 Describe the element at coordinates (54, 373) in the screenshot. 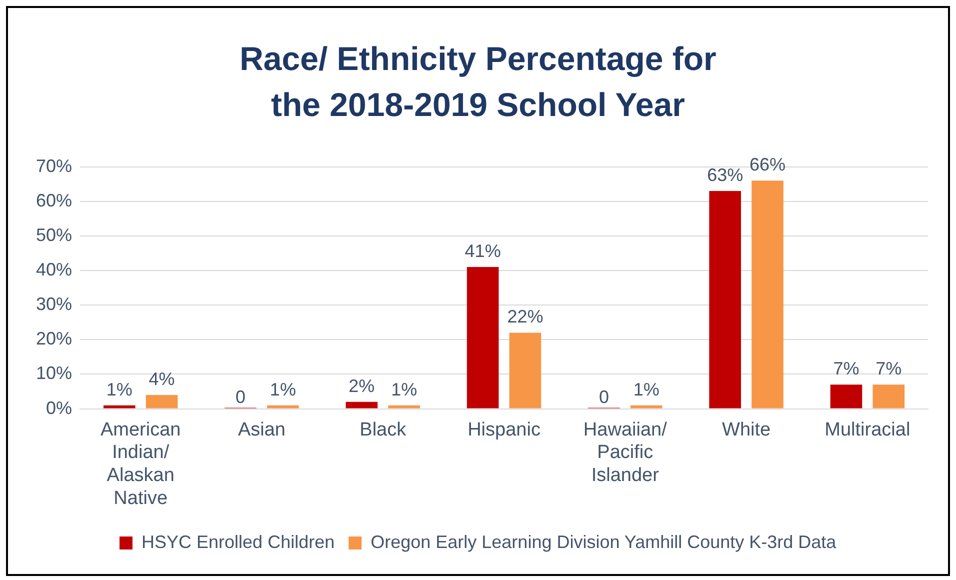

I see `y-tick-label: 10%` at that location.